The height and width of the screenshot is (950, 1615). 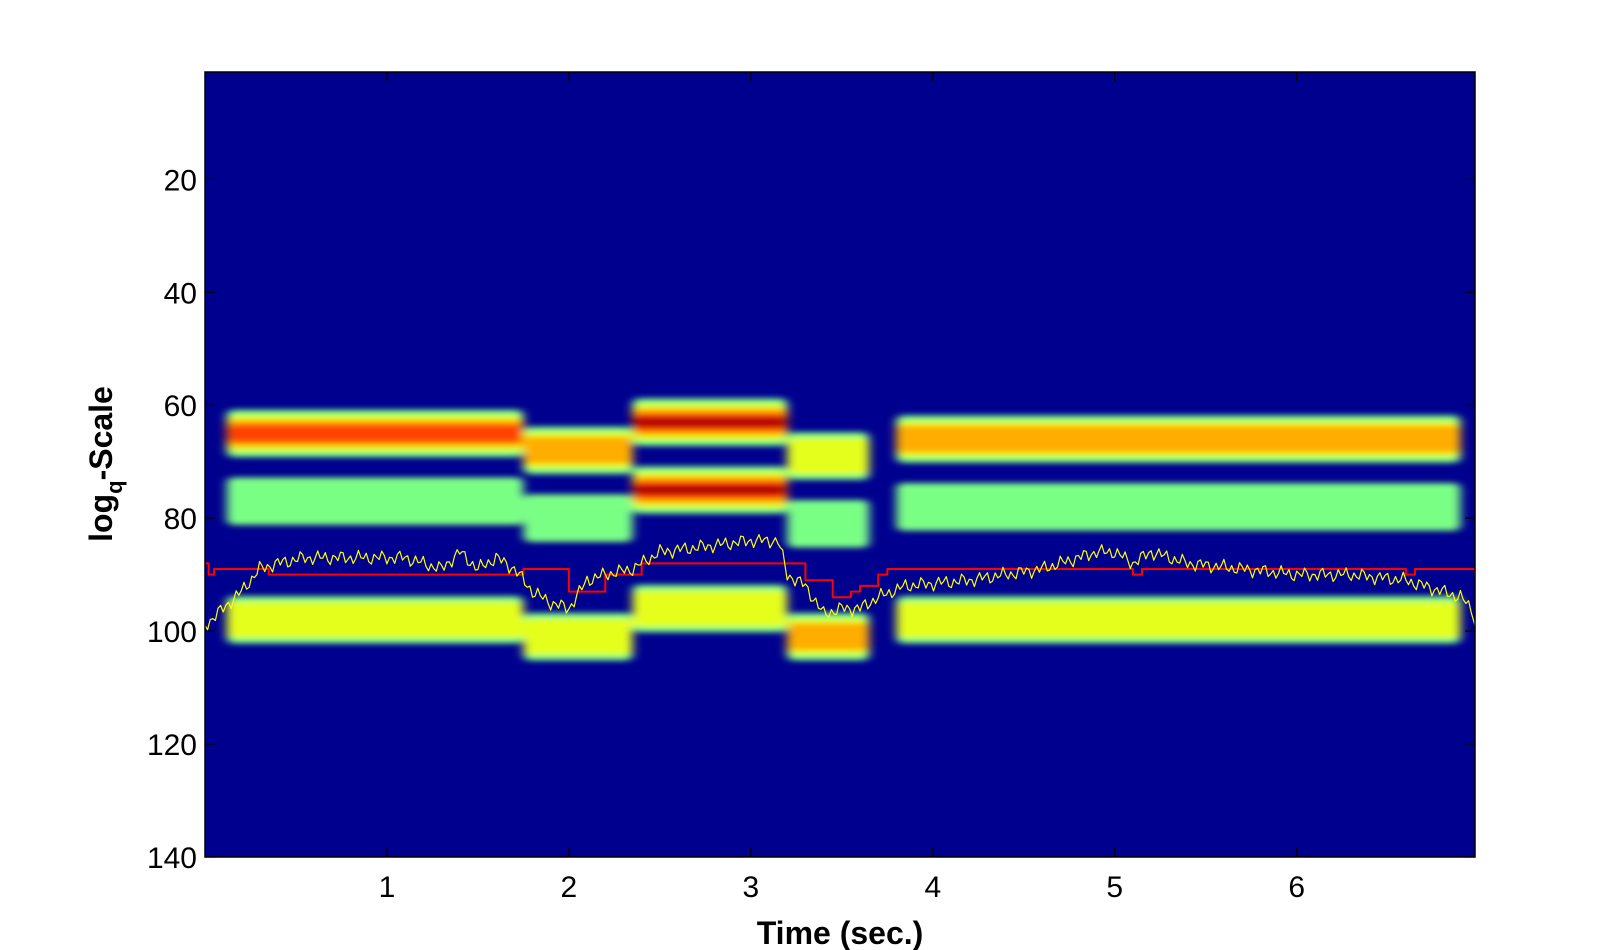 I want to click on y-tick-label: 140, so click(x=172, y=858).